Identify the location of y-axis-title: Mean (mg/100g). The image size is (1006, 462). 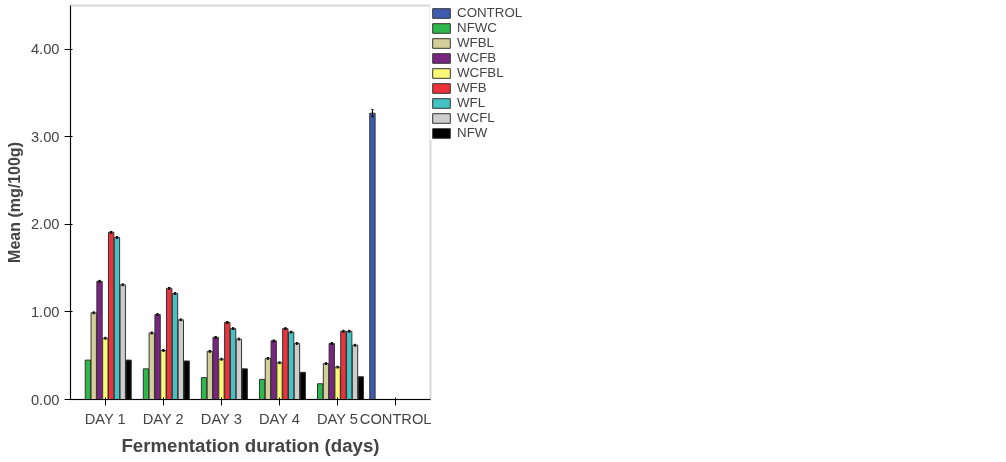
(14, 202).